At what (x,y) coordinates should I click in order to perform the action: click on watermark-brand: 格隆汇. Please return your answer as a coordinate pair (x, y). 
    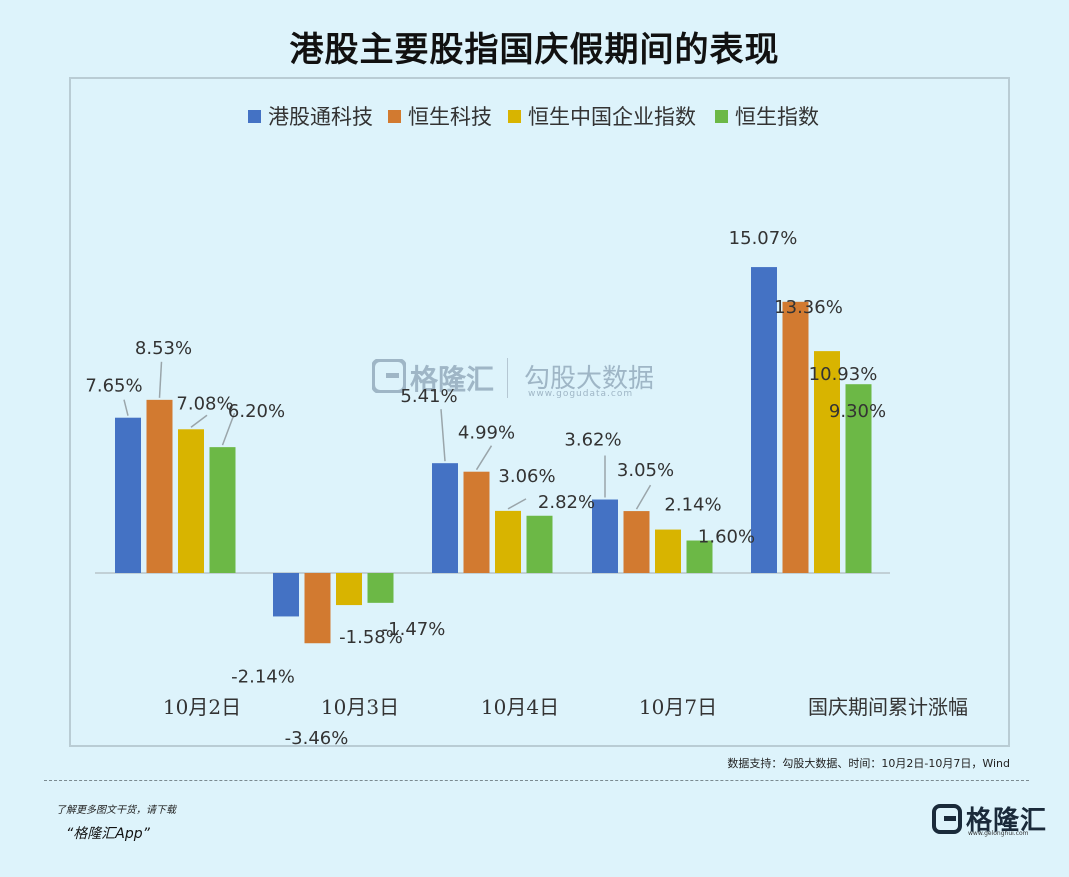
    Looking at the image, I should click on (452, 379).